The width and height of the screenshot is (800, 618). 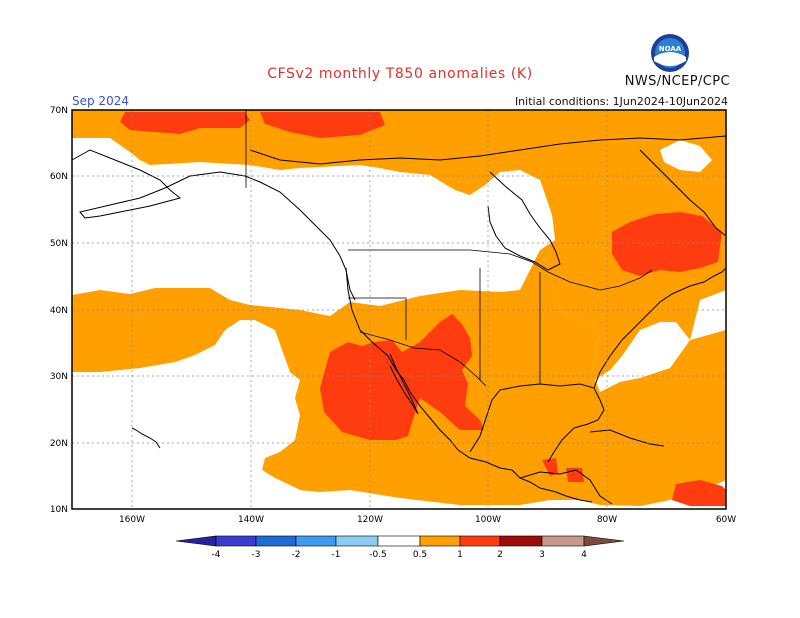 I want to click on lat-tick-label: 60N, so click(x=59, y=177).